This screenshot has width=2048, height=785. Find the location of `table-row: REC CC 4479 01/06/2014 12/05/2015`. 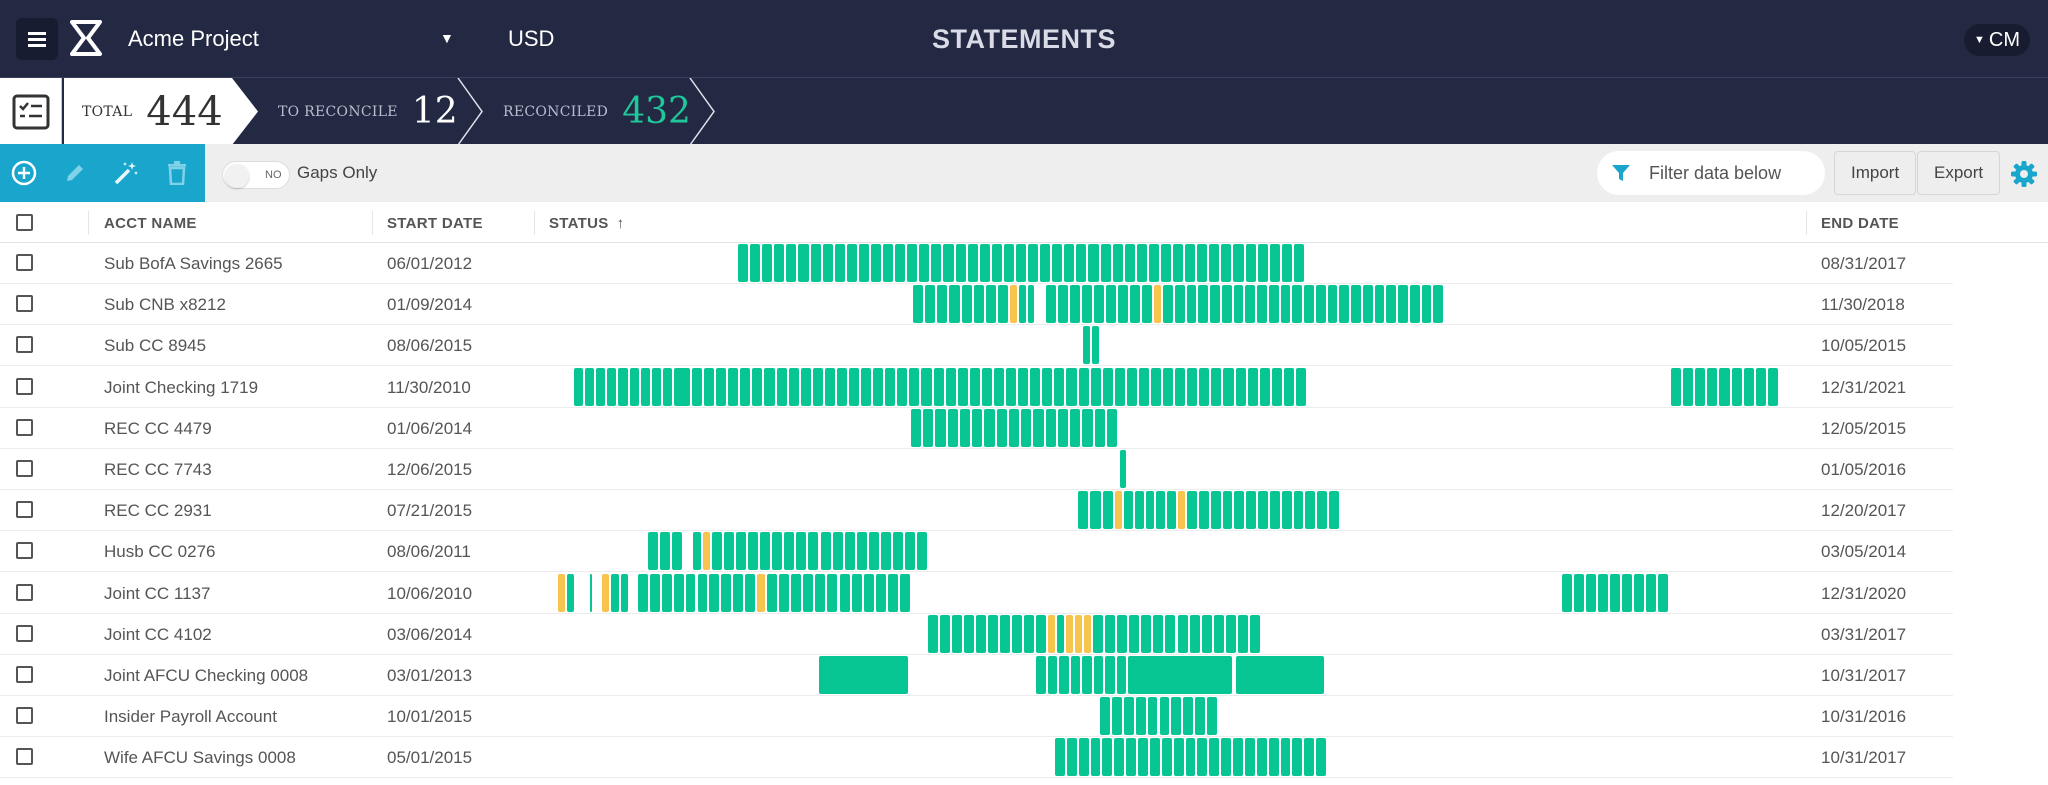

table-row: REC CC 4479 01/06/2014 12/05/2015 is located at coordinates (976, 428).